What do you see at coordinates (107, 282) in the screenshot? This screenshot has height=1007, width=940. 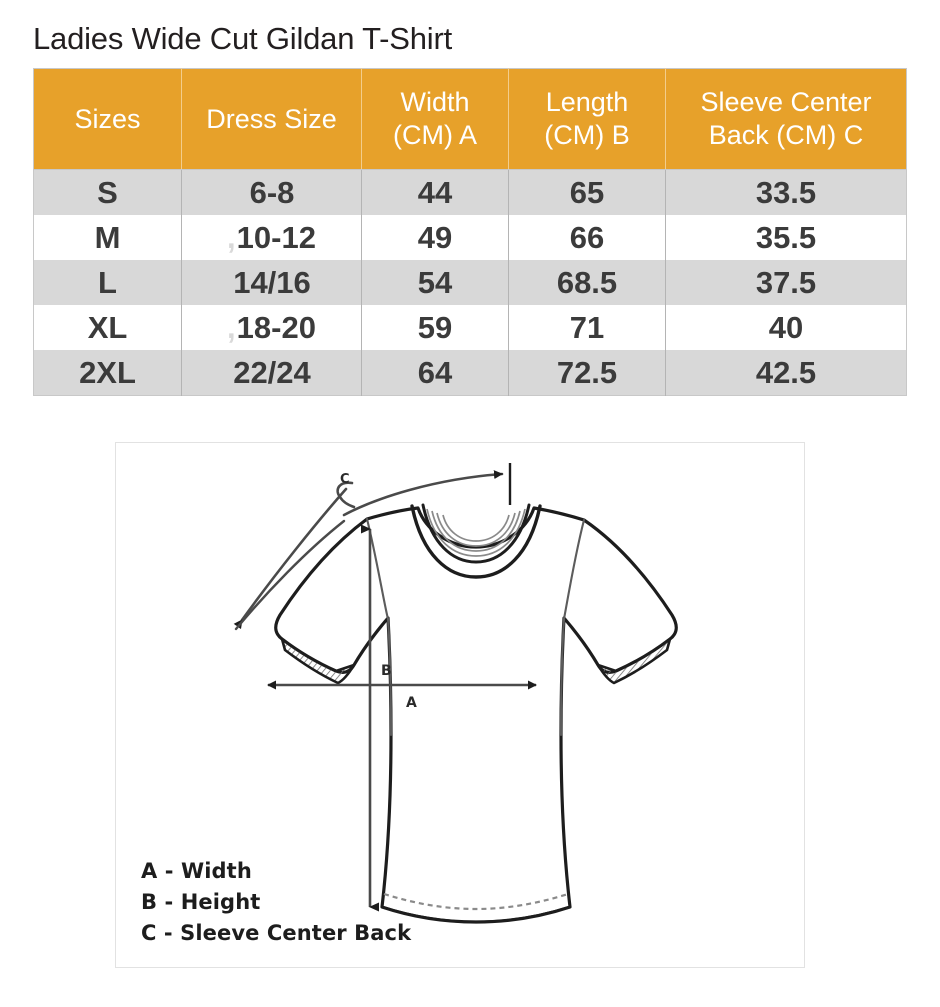 I see `cell-size: L` at bounding box center [107, 282].